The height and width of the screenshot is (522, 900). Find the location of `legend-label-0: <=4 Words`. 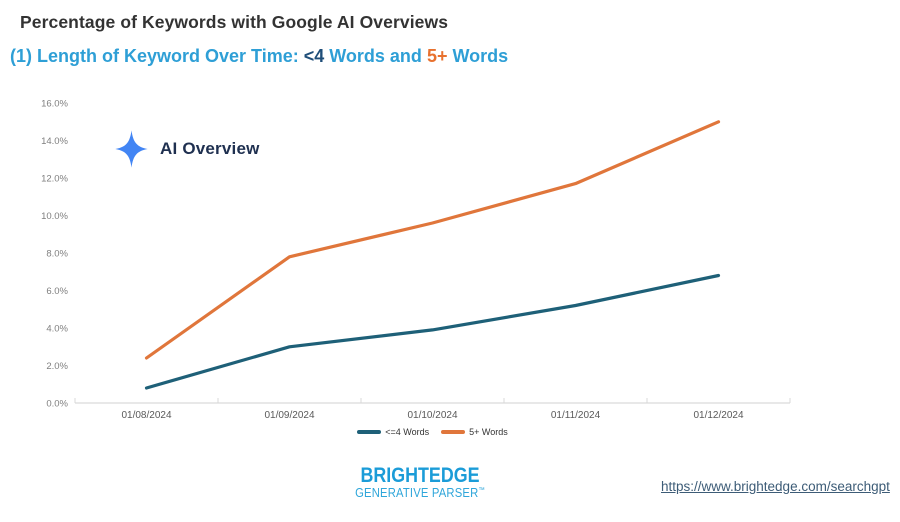

legend-label-0: <=4 Words is located at coordinates (407, 432).